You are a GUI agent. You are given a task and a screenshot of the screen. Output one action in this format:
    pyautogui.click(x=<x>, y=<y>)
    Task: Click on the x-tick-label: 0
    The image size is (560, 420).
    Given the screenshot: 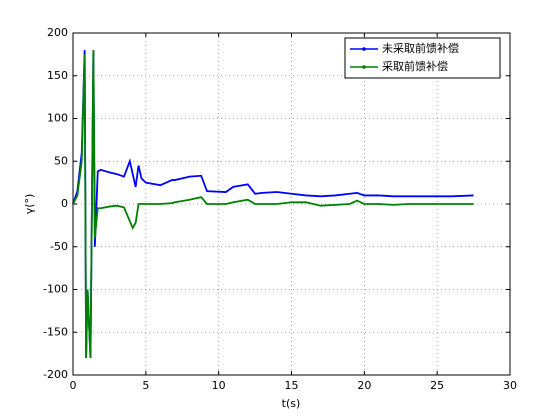 What is the action you would take?
    pyautogui.click(x=73, y=385)
    